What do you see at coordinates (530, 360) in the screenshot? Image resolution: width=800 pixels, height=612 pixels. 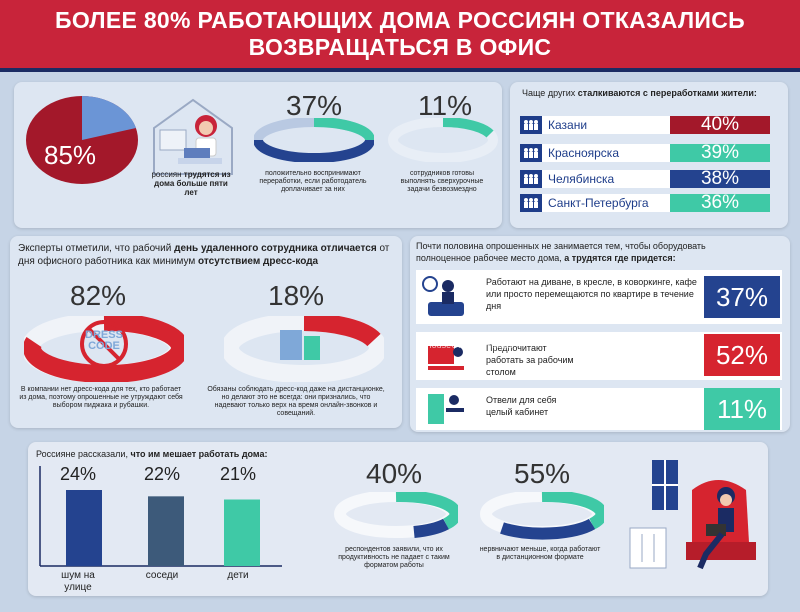 I see `workplace-text: Предпочитают работать за рабочим столом` at bounding box center [530, 360].